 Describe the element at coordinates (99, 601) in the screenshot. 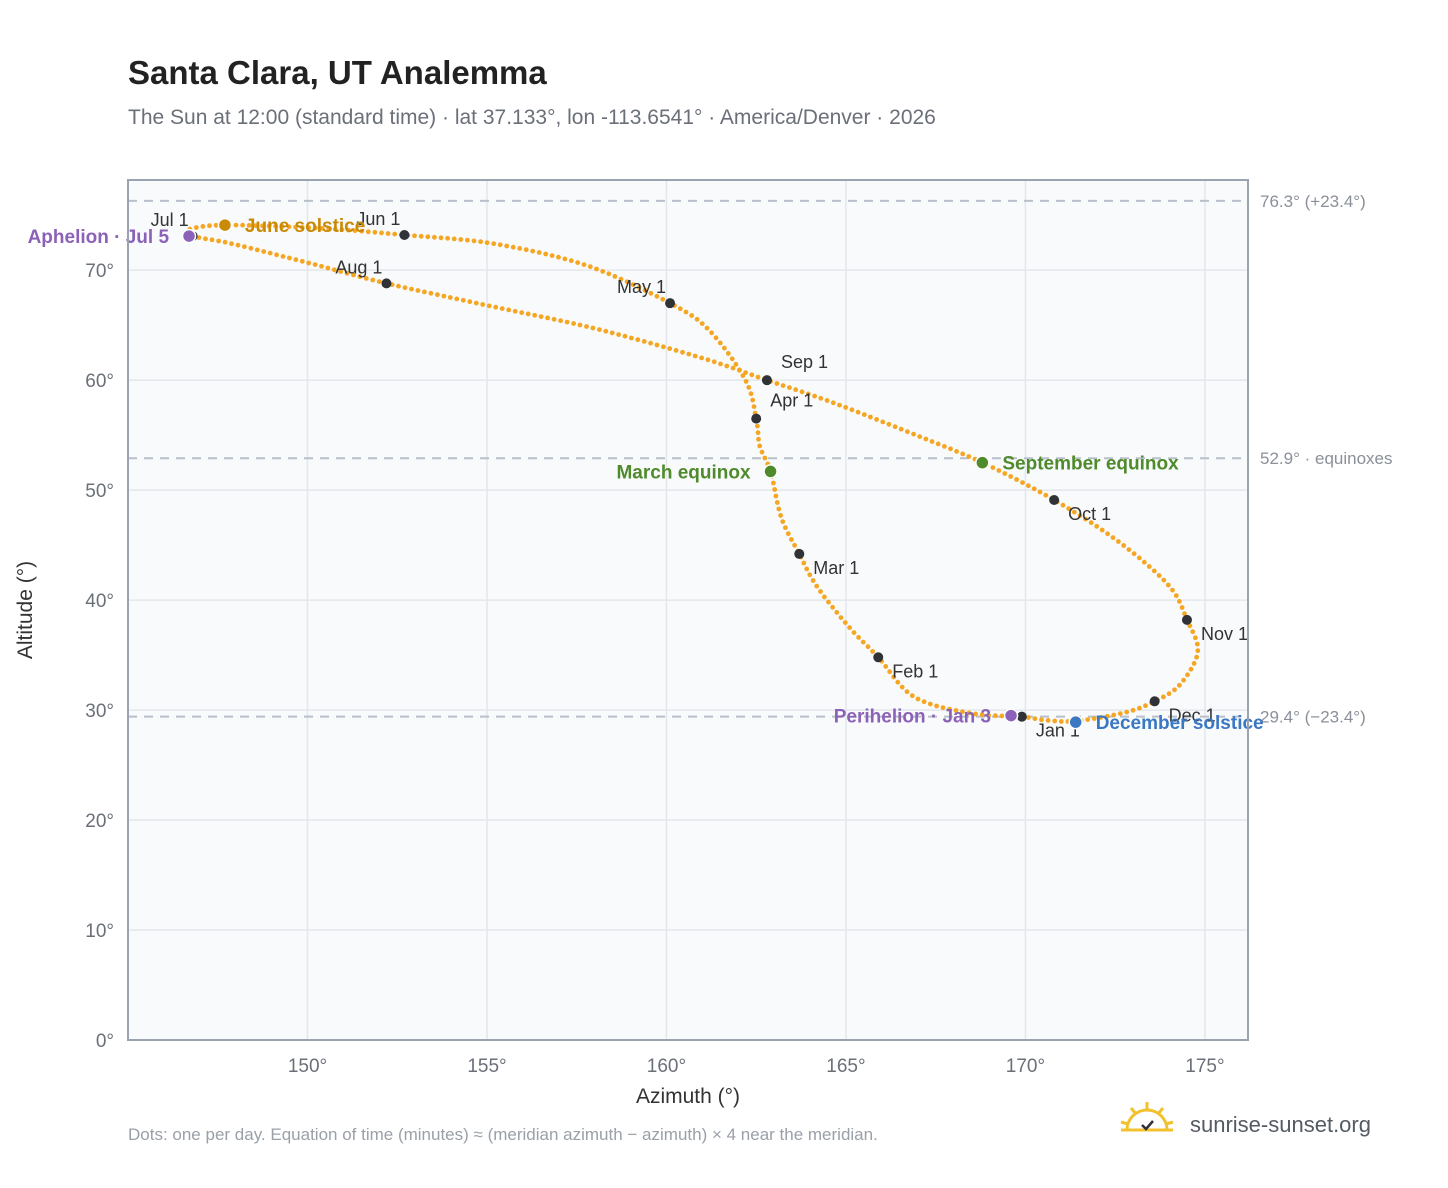

I see `y-tick-label: 40°` at that location.